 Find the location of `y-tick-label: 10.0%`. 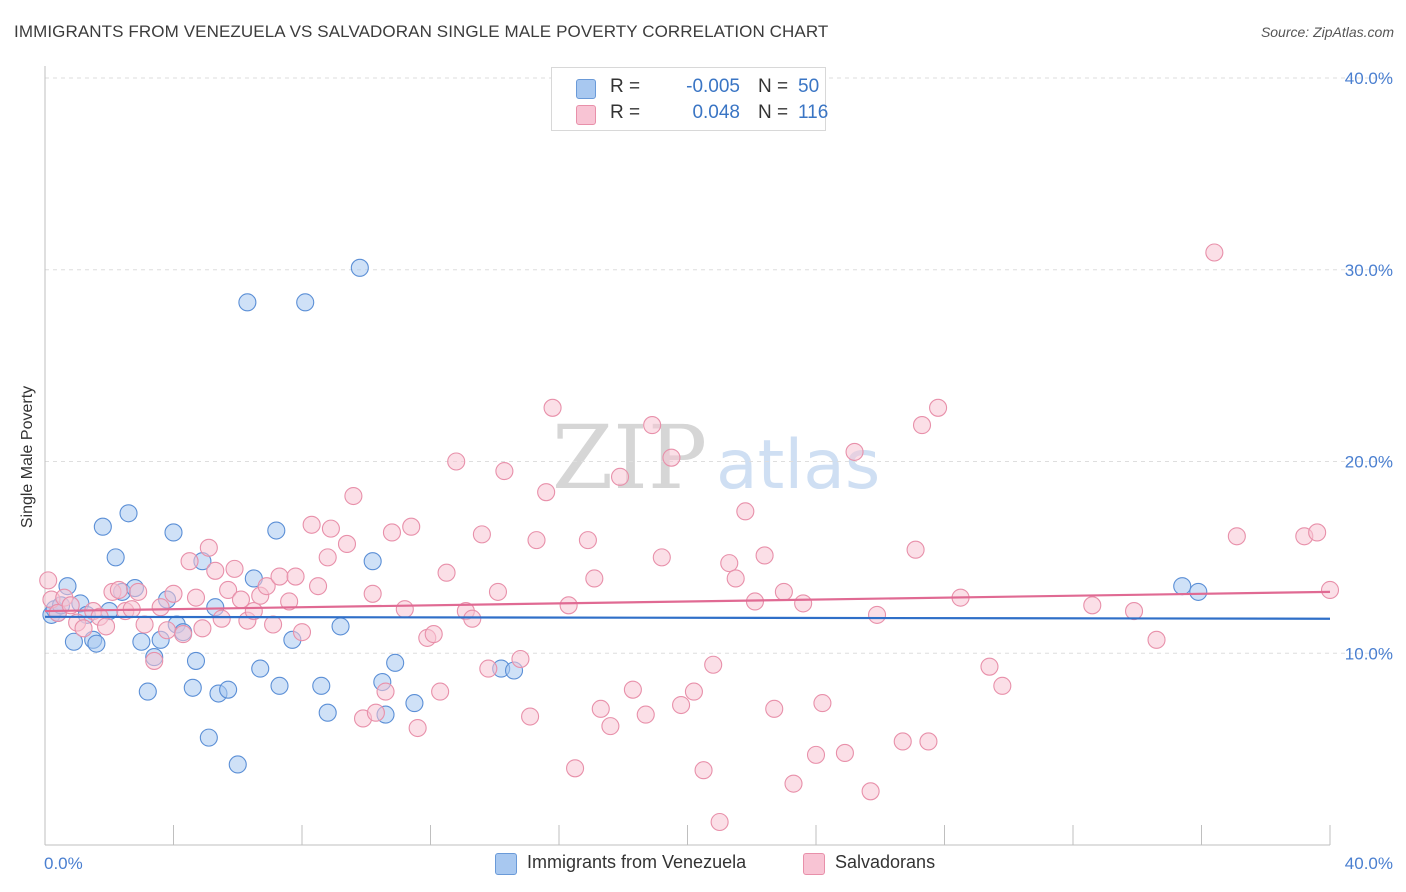

y-tick-label: 10.0% is located at coordinates (1369, 653).